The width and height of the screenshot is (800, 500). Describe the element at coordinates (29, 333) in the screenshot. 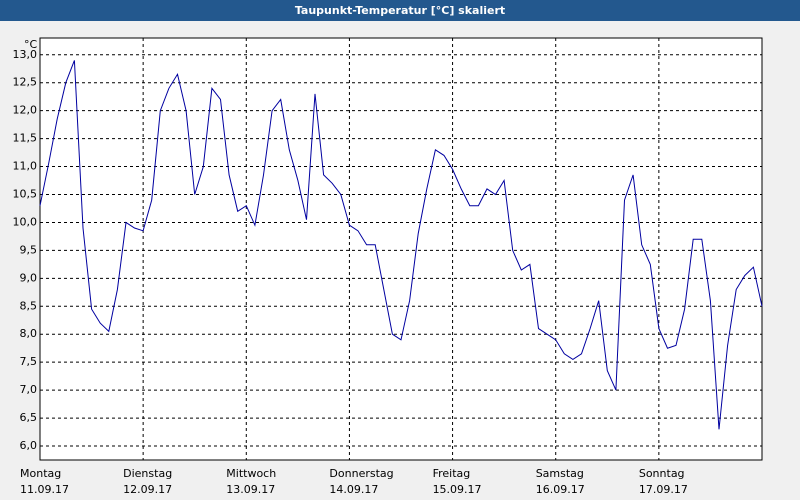

I see `y-tick-label: 8,0` at that location.